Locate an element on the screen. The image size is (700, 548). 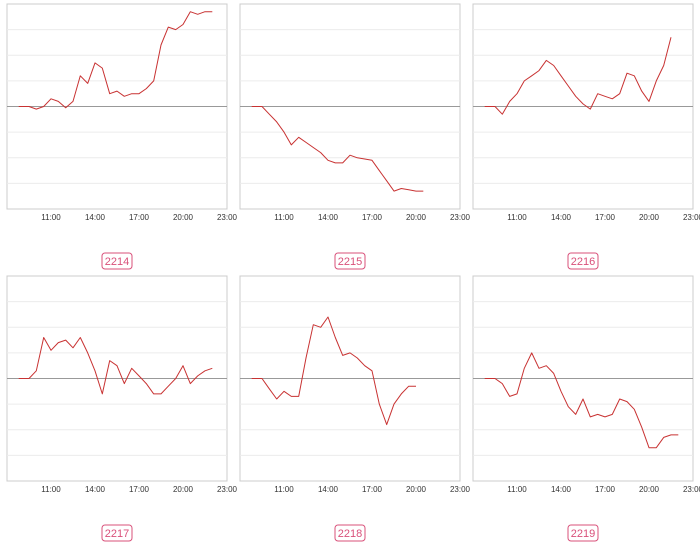
chart-id-label: 2216 is located at coordinates (583, 262).